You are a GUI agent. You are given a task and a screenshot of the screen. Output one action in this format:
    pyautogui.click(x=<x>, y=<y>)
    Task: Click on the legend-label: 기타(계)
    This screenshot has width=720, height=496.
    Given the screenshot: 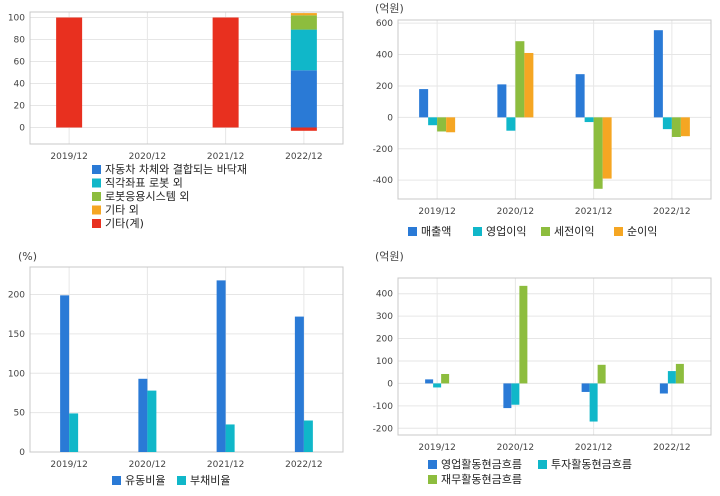 What is the action you would take?
    pyautogui.click(x=124, y=223)
    